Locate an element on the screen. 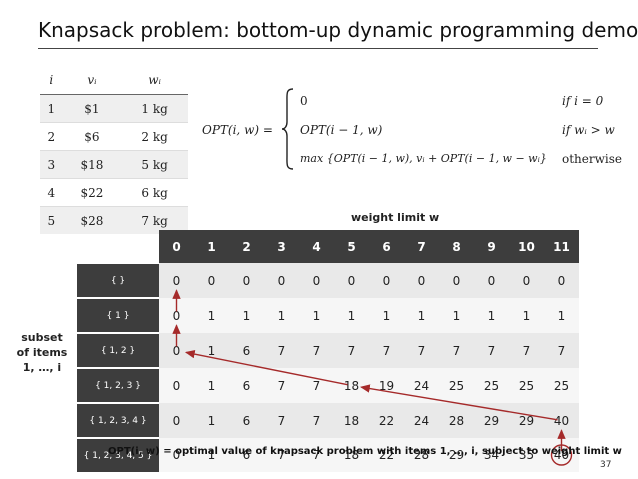 The height and width of the screenshot is (479, 638). formula-case-1-cond: if i = 0 is located at coordinates (583, 101).